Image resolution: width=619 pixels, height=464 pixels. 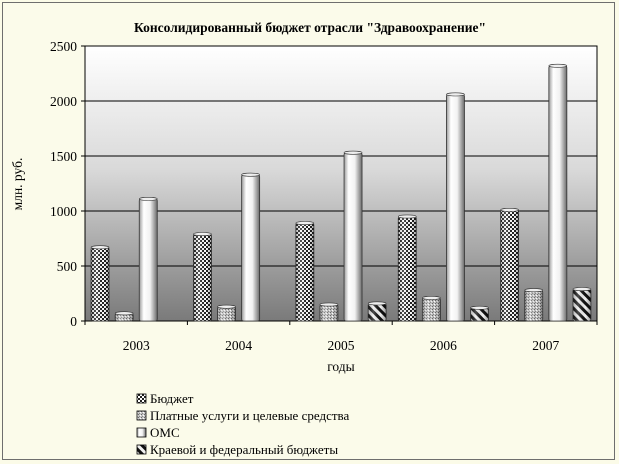 What do you see at coordinates (63, 211) in the screenshot?
I see `y-tick-label: 1000` at bounding box center [63, 211].